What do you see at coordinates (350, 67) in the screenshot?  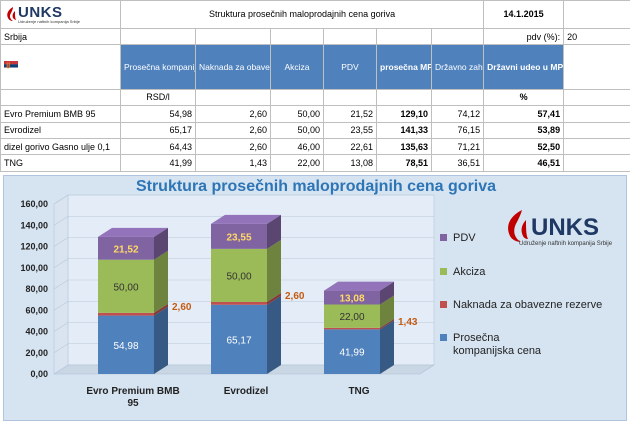 I see `col-header: PDV` at bounding box center [350, 67].